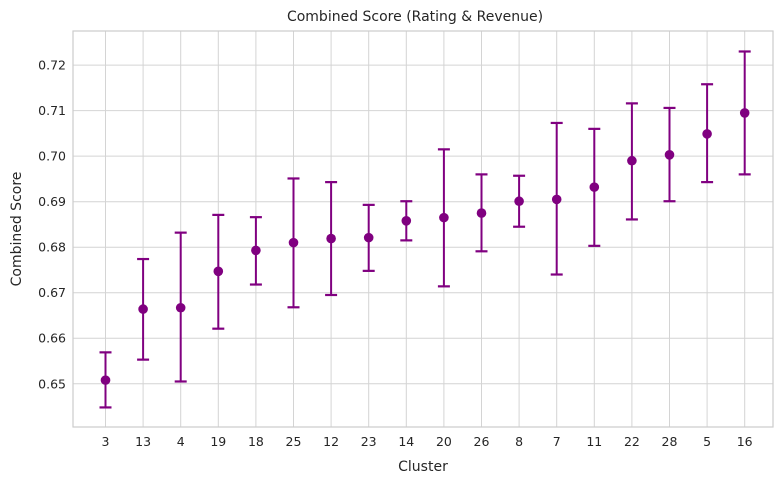 This screenshot has width=784, height=484. I want to click on y-tick-label: 0.71, so click(52, 110).